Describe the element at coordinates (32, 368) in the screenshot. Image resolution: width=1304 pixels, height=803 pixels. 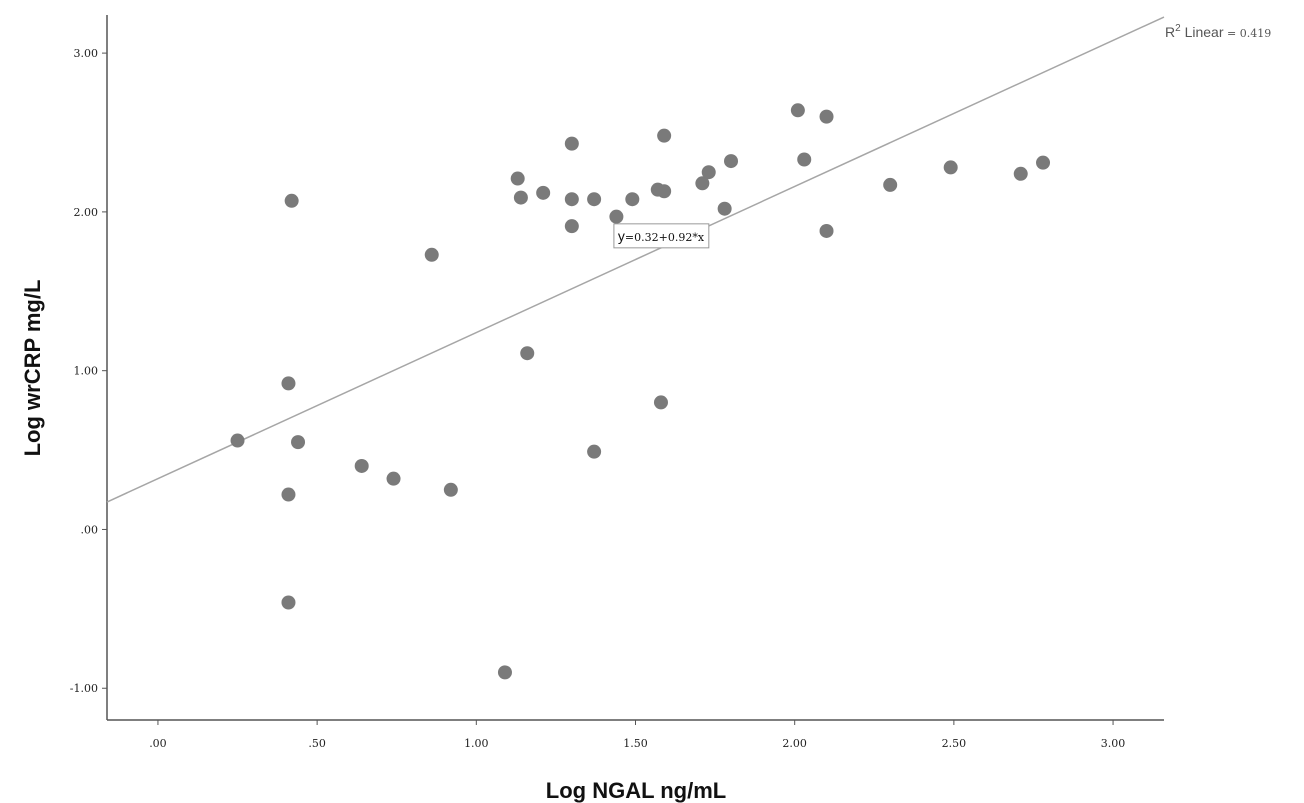
I see `y-axis-title: Log wrCRP mg/L` at that location.